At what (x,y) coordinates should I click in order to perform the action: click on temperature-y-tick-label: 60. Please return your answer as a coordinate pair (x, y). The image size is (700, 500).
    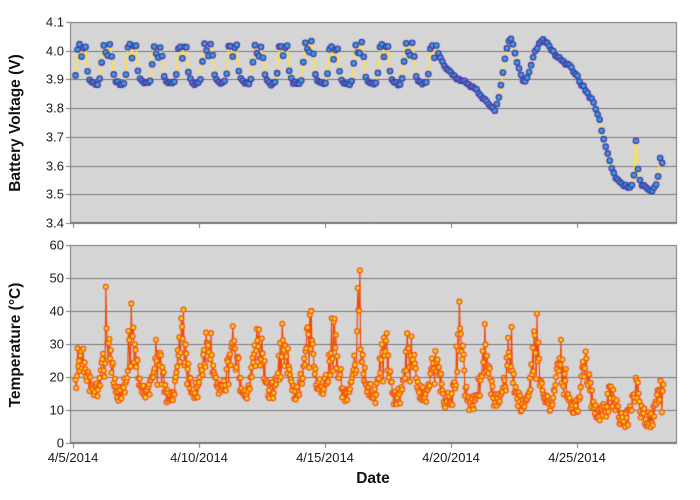
    Looking at the image, I should click on (56, 245).